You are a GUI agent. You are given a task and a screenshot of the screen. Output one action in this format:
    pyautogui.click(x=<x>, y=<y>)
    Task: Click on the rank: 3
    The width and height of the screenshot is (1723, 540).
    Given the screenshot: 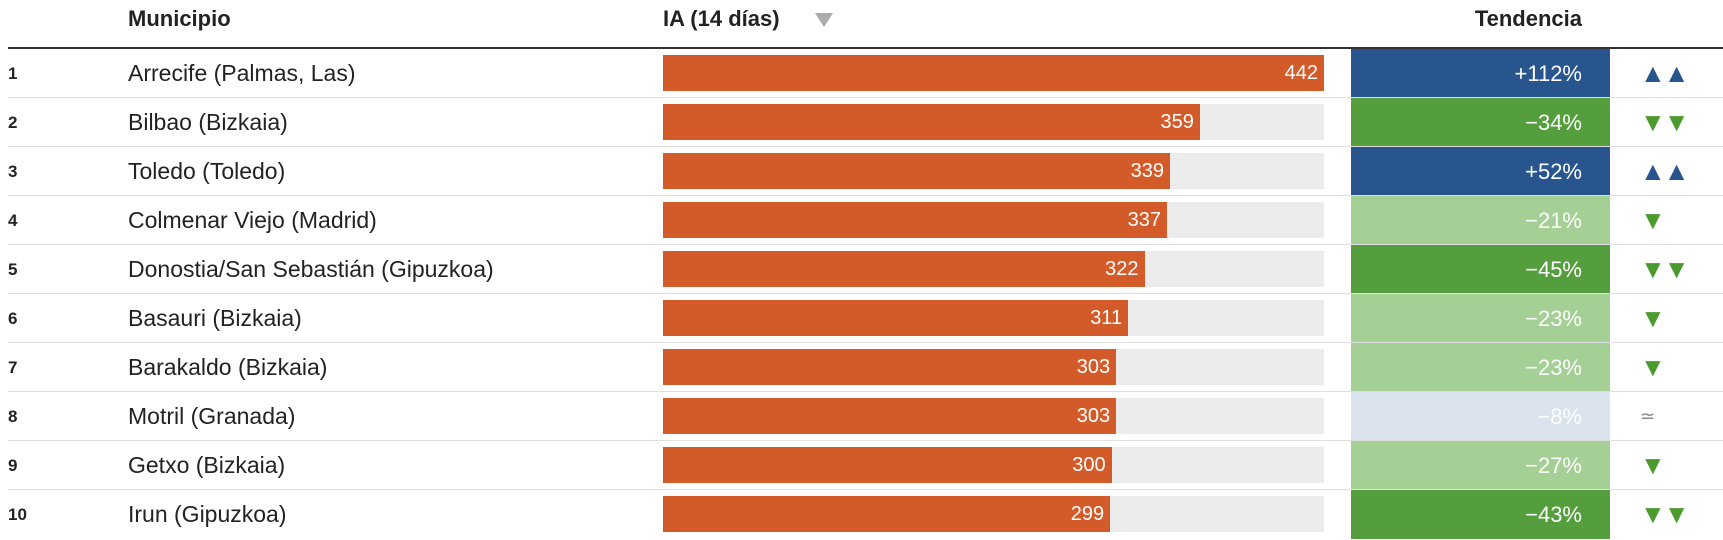 What is the action you would take?
    pyautogui.click(x=13, y=171)
    